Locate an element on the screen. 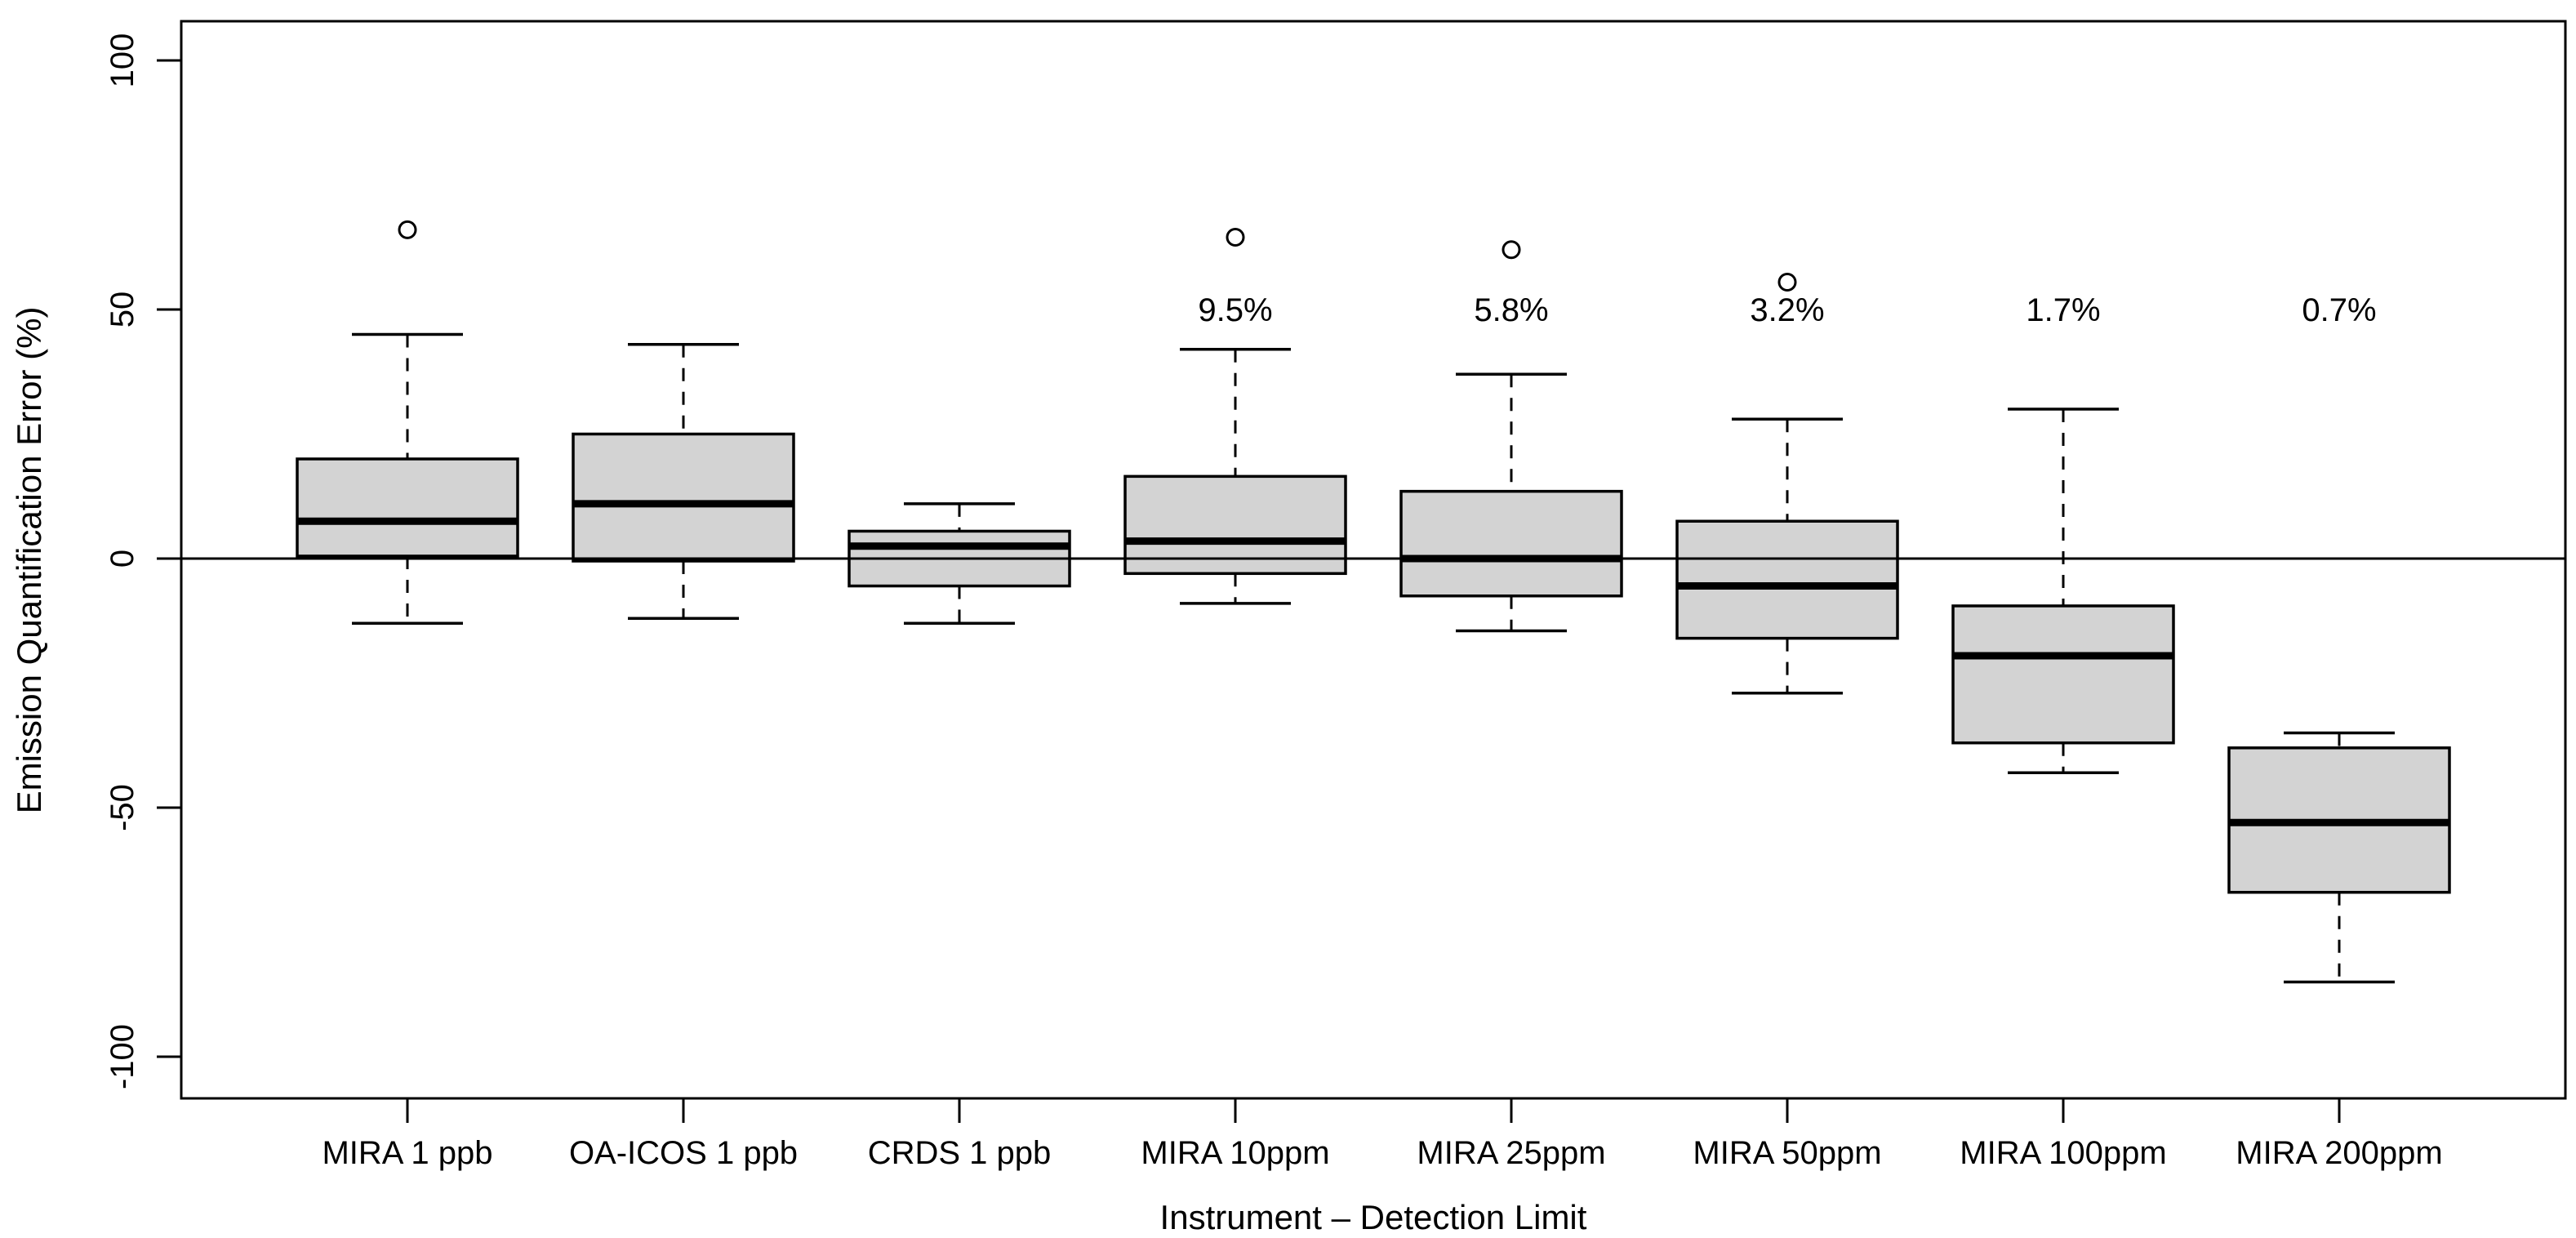 The image size is (2576, 1238). annotation-label: 9.5% is located at coordinates (1235, 310).